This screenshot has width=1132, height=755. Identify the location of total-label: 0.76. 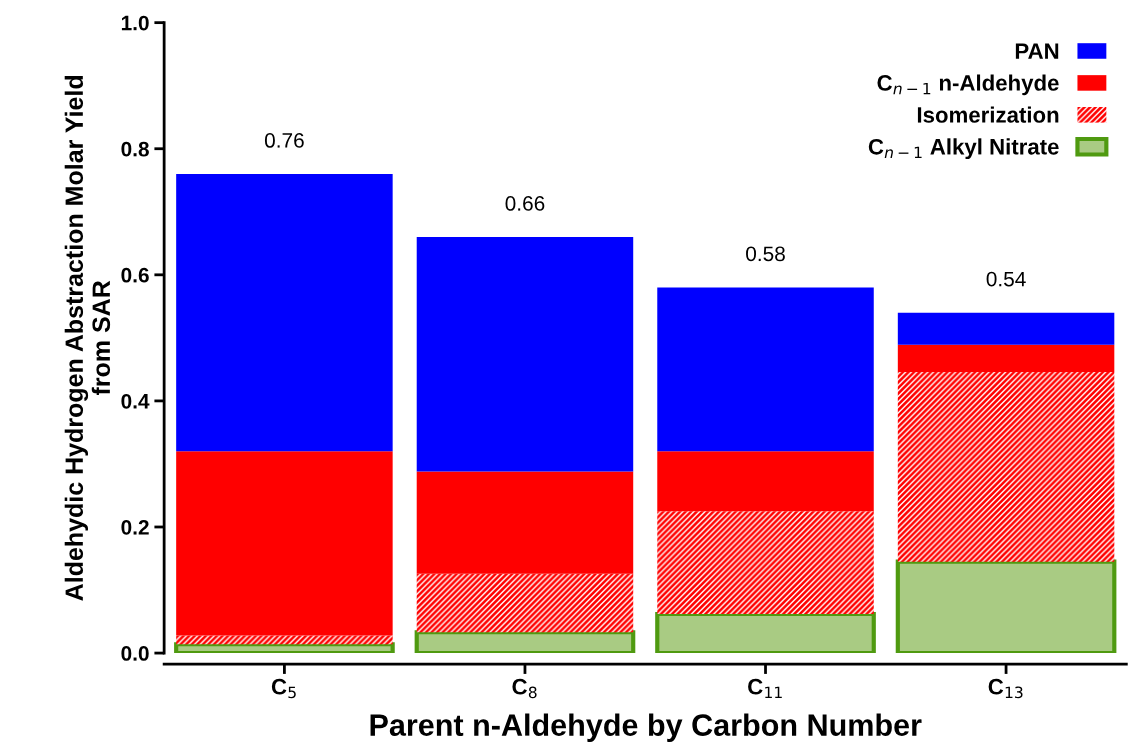
(284, 140).